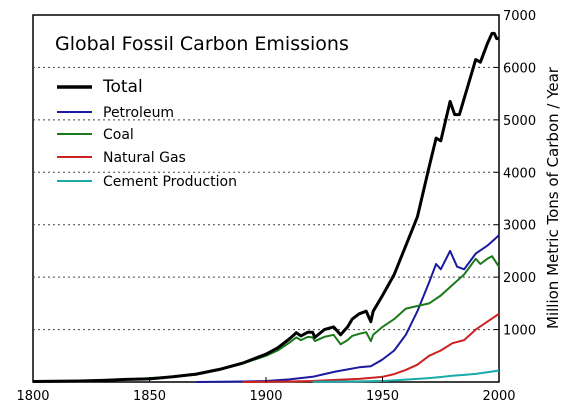 This screenshot has width=573, height=410. Describe the element at coordinates (170, 182) in the screenshot. I see `legend-label: Cement Production` at that location.